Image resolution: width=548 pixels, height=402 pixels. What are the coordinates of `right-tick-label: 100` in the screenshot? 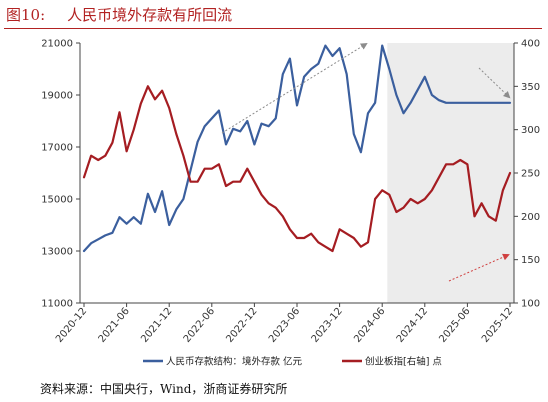 It's located at (530, 304).